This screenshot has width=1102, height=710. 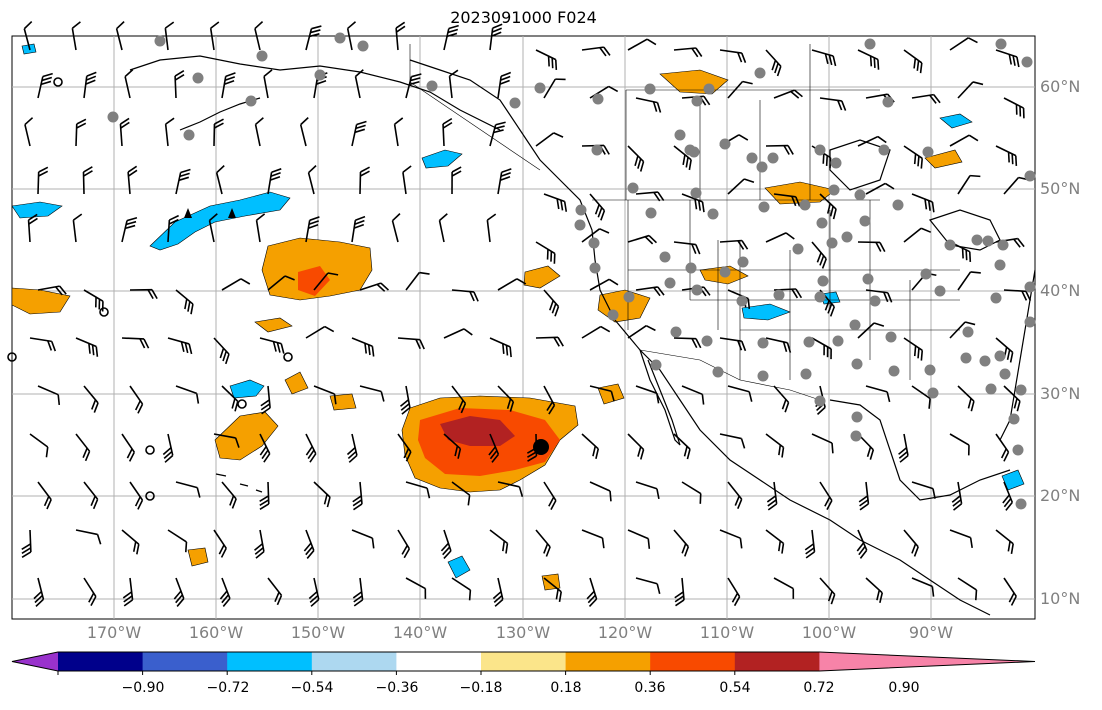 I want to click on lat-label-20n: 20°N, so click(x=1060, y=495).